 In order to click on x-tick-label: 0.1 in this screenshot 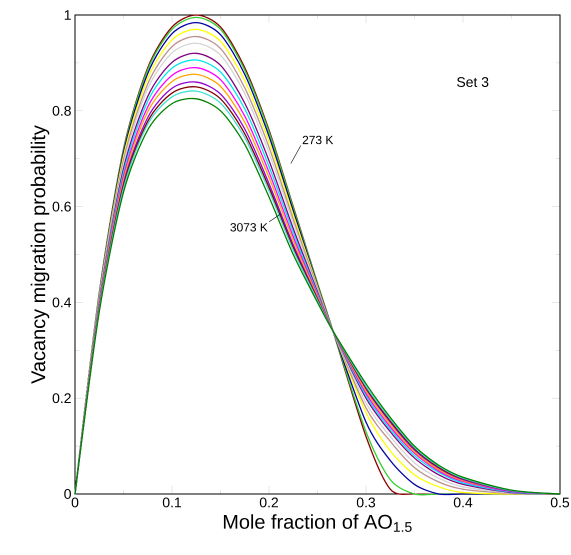, I will do `click(172, 503)`.